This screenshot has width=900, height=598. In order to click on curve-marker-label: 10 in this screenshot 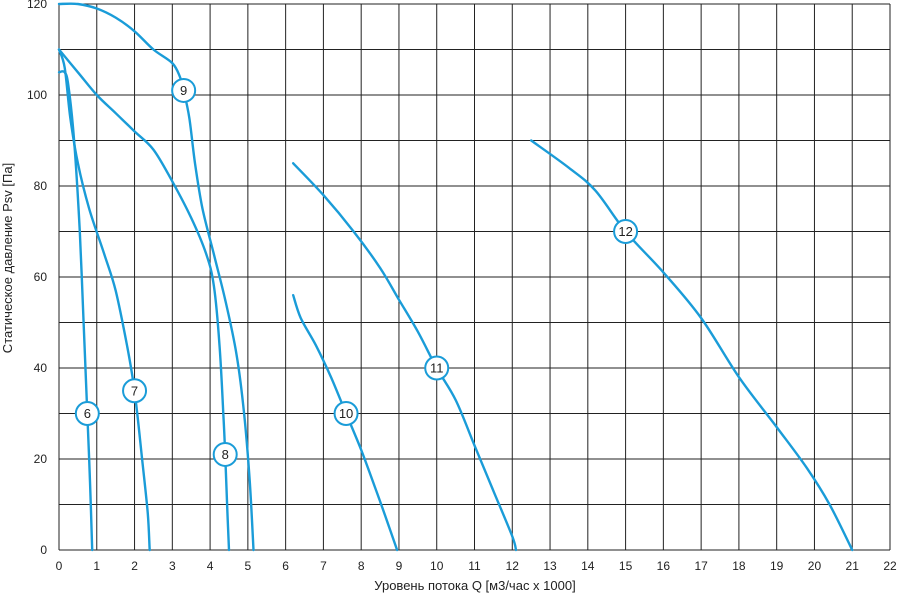, I will do `click(346, 413)`.